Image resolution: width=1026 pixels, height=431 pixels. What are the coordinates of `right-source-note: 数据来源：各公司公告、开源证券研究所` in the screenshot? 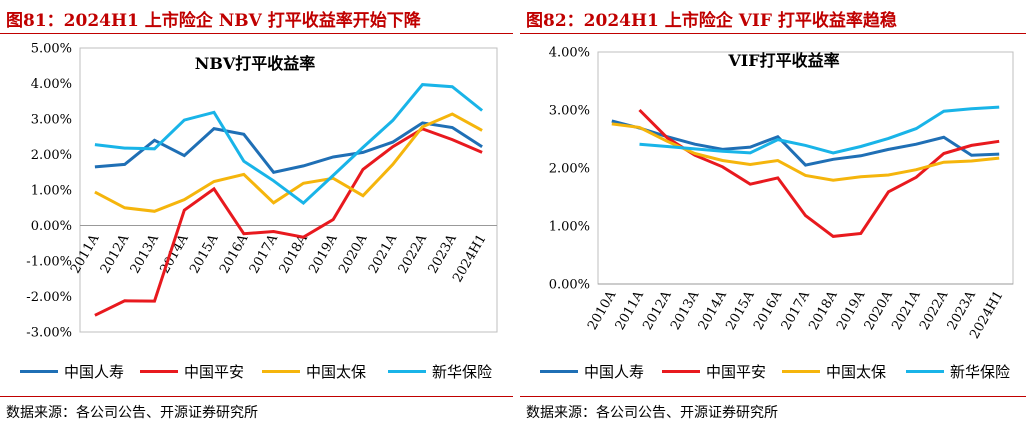 It's located at (652, 413).